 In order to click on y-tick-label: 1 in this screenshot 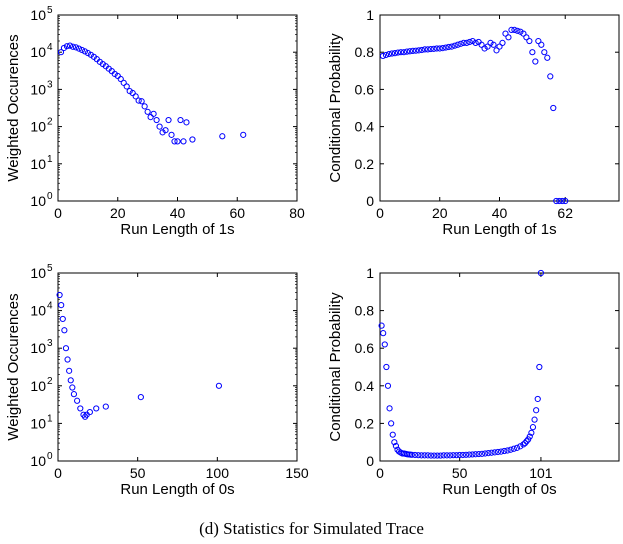, I will do `click(370, 15)`.